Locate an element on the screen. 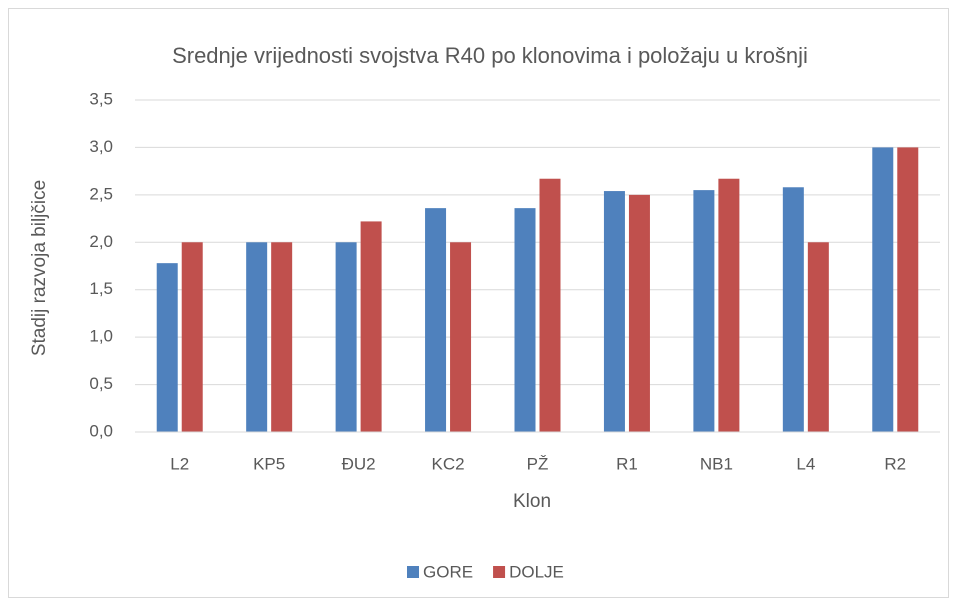  x-tick-label: L4 is located at coordinates (805, 463).